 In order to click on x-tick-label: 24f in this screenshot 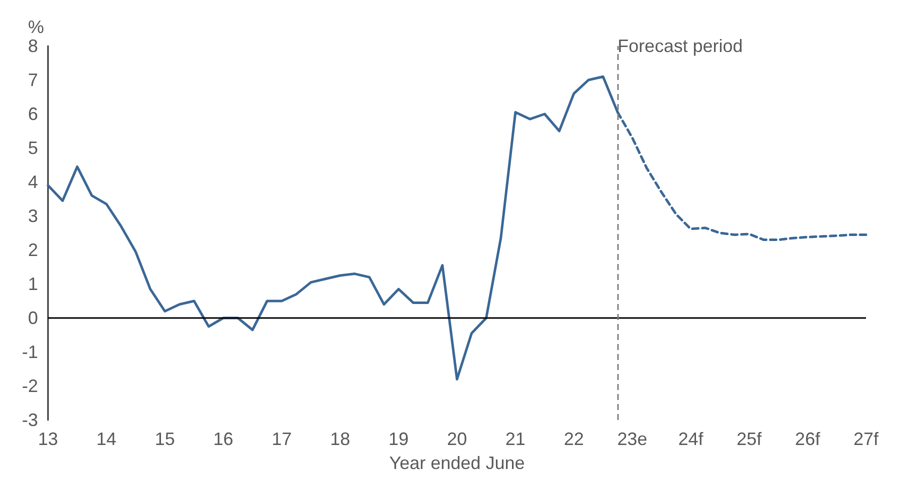, I will do `click(691, 439)`.